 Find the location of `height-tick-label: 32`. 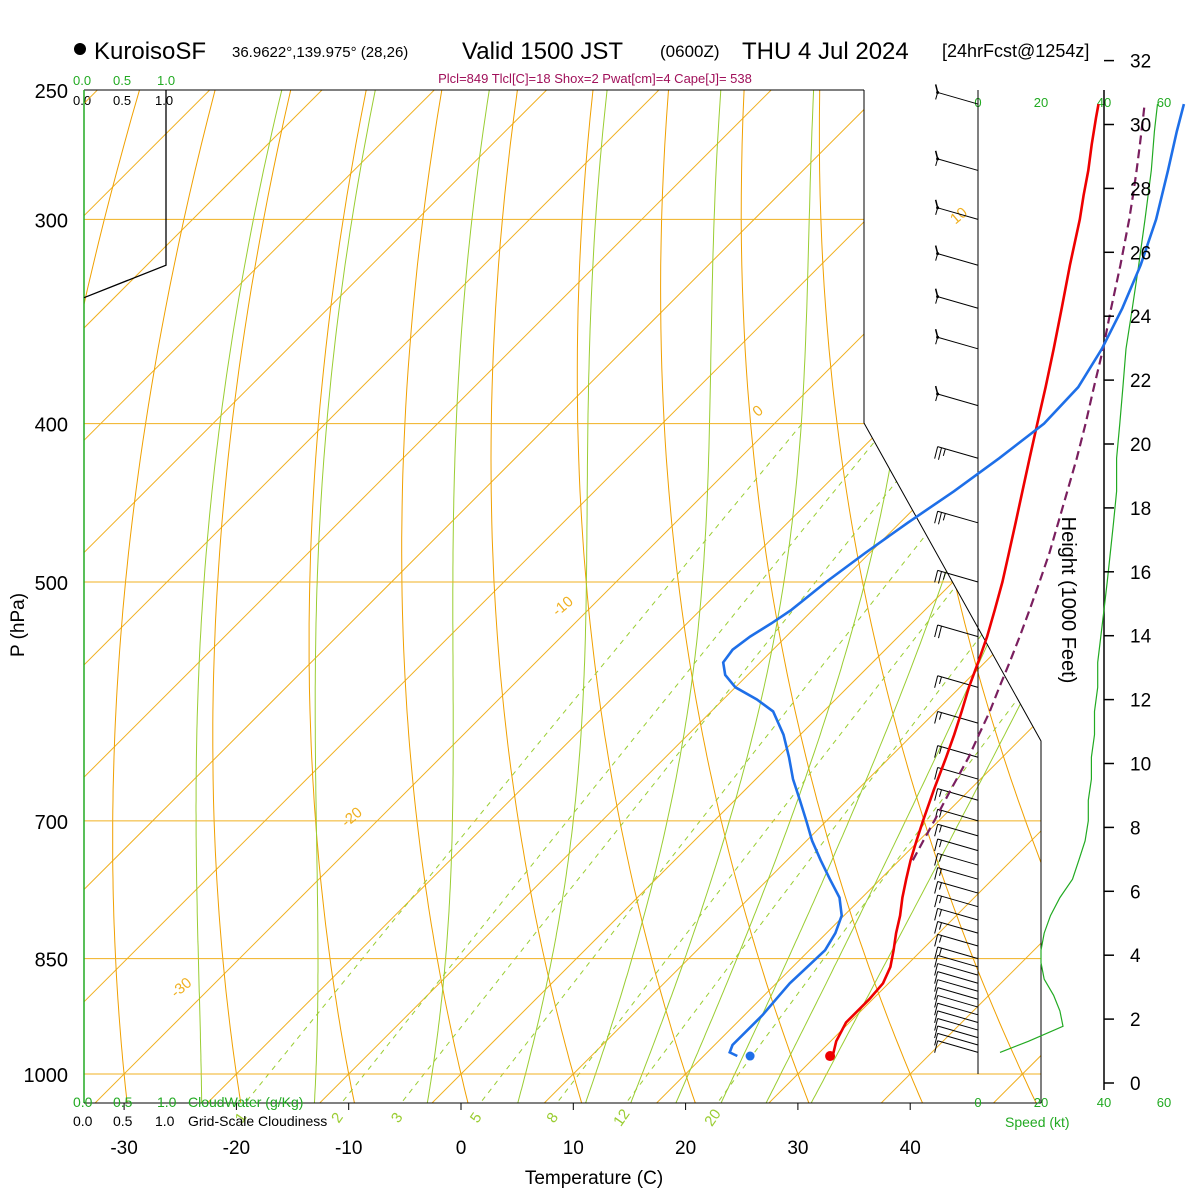

height-tick-label: 32 is located at coordinates (1140, 62).